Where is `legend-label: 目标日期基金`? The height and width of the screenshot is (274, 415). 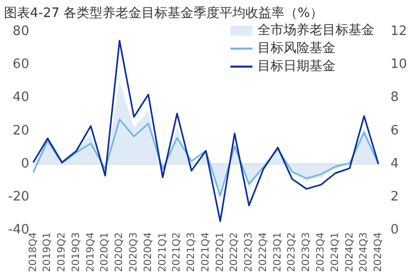 legend-label: 目标日期基金 is located at coordinates (296, 66).